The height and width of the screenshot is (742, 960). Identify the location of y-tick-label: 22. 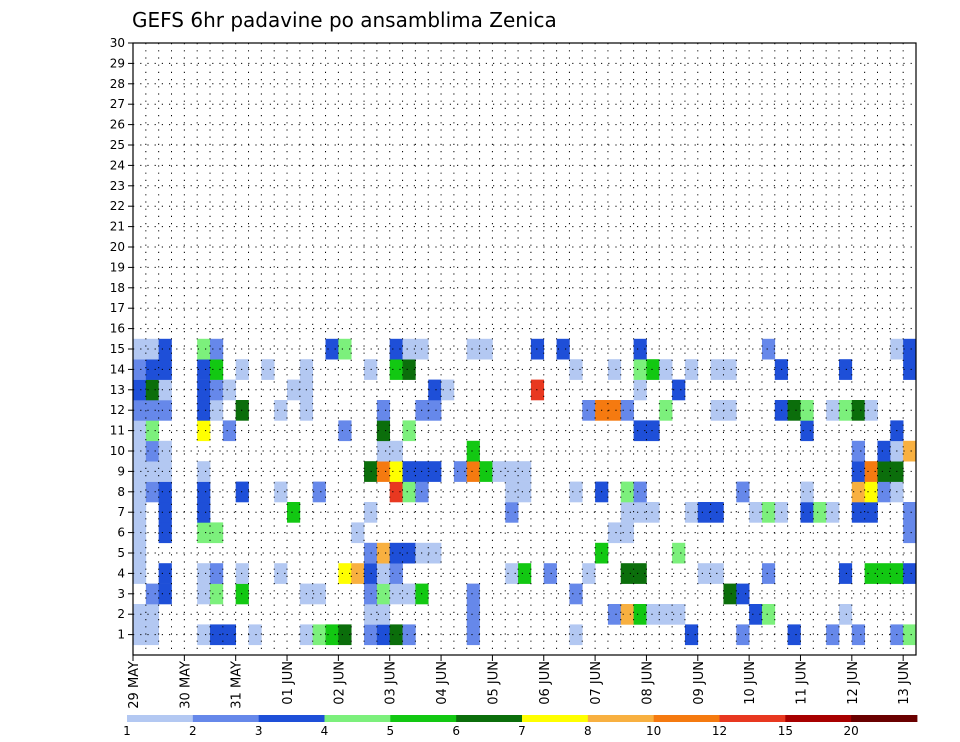
(117, 206).